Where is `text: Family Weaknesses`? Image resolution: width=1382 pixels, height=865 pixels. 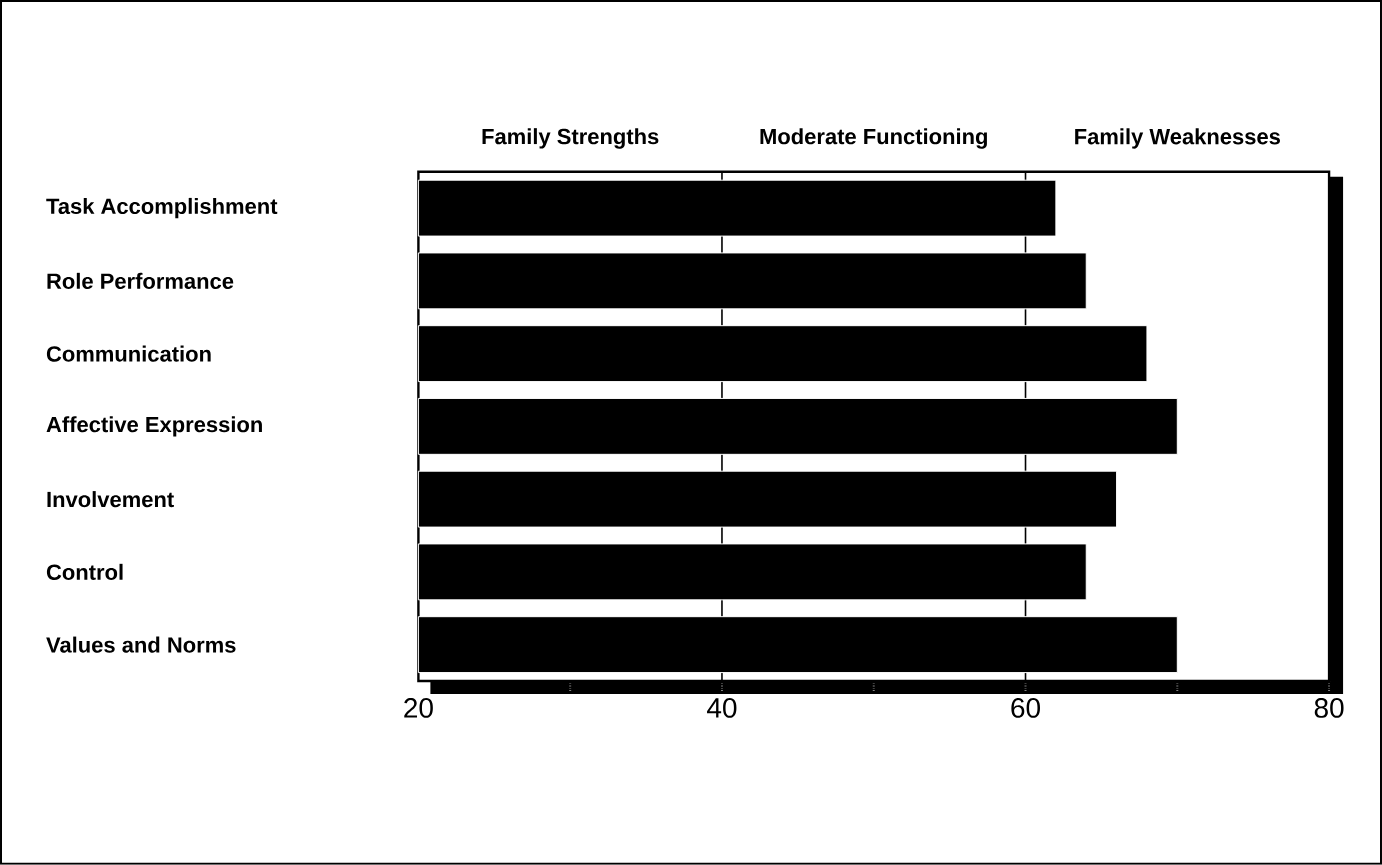
text: Family Weaknesses is located at coordinates (1177, 138).